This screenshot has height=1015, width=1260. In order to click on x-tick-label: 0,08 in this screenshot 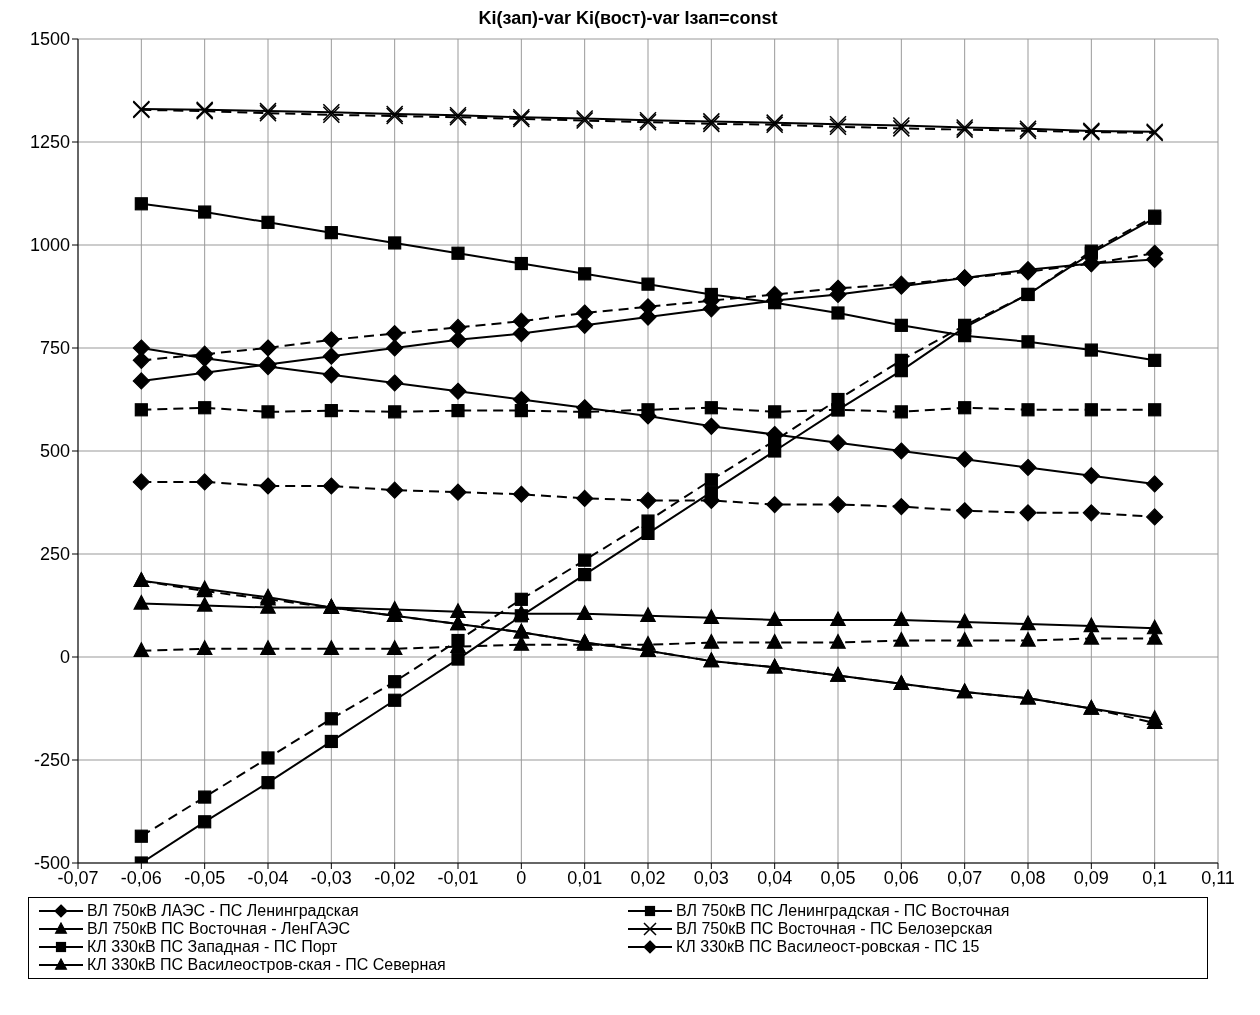, I will do `click(1028, 877)`.